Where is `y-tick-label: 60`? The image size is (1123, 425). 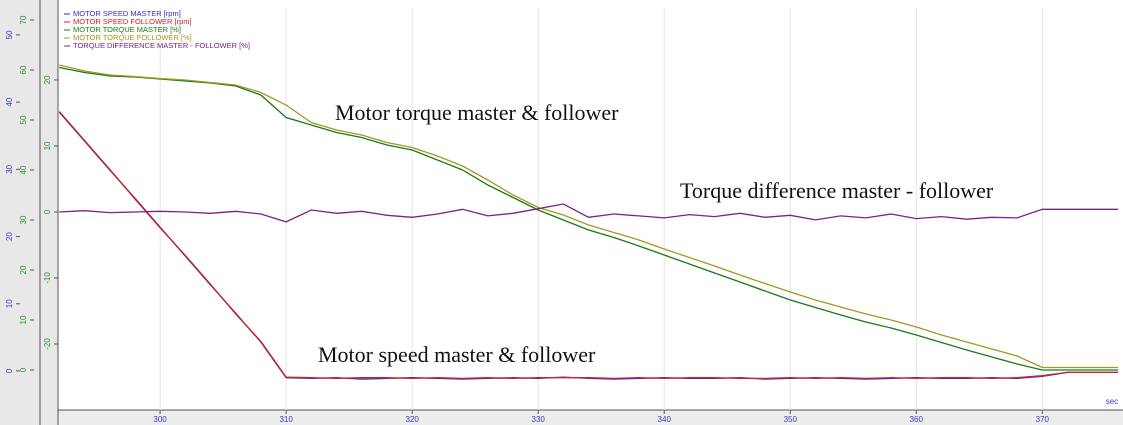 y-tick-label: 60 is located at coordinates (23, 69).